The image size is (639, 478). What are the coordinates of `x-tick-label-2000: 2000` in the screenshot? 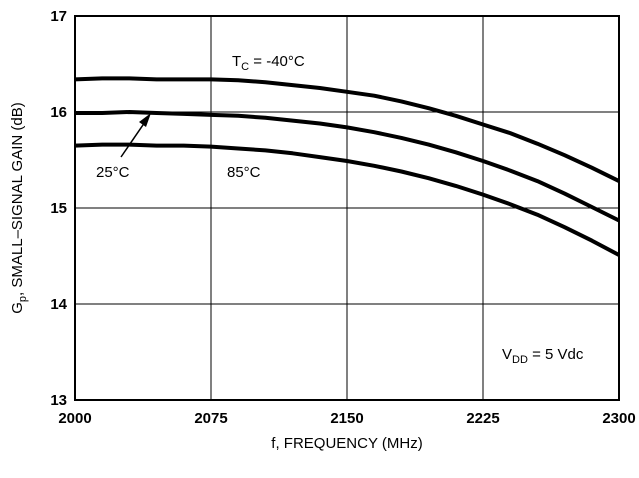 It's located at (74, 418).